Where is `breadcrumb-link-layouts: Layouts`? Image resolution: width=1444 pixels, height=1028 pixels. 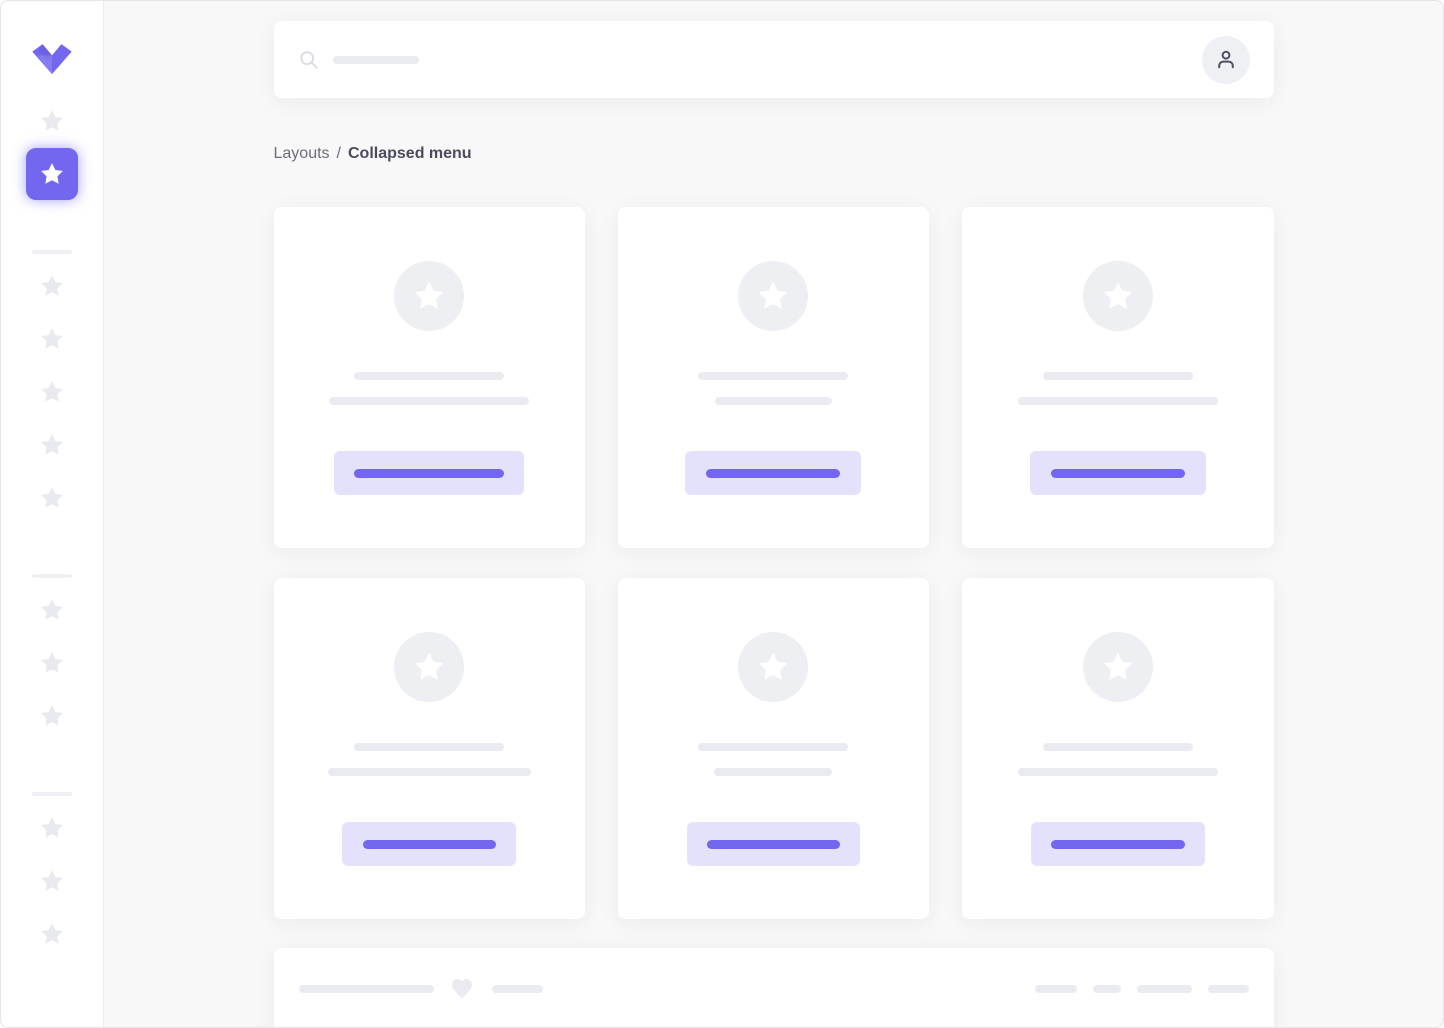 breadcrumb-link-layouts: Layouts is located at coordinates (301, 153).